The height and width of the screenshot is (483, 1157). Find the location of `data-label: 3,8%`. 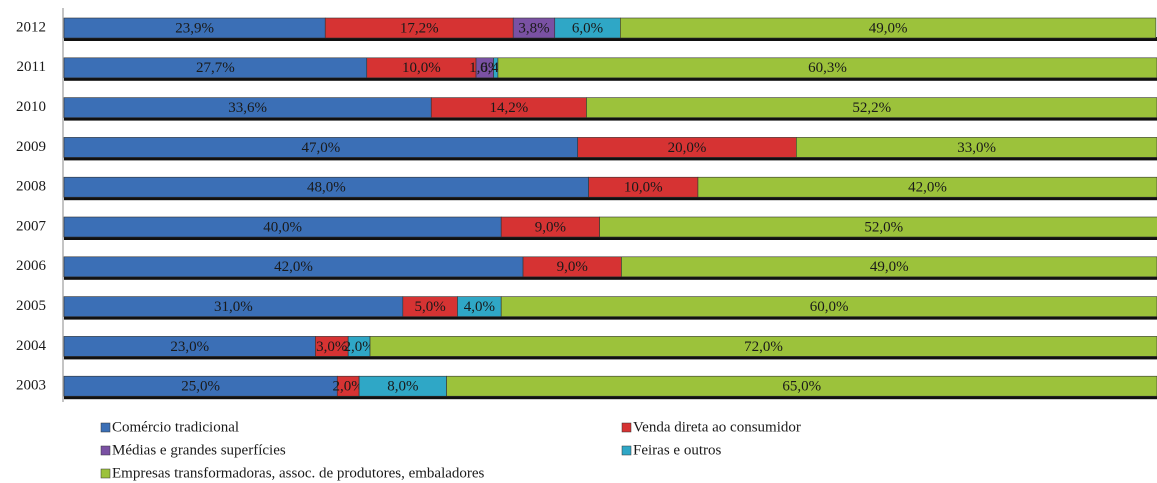

data-label: 3,8% is located at coordinates (533, 28).